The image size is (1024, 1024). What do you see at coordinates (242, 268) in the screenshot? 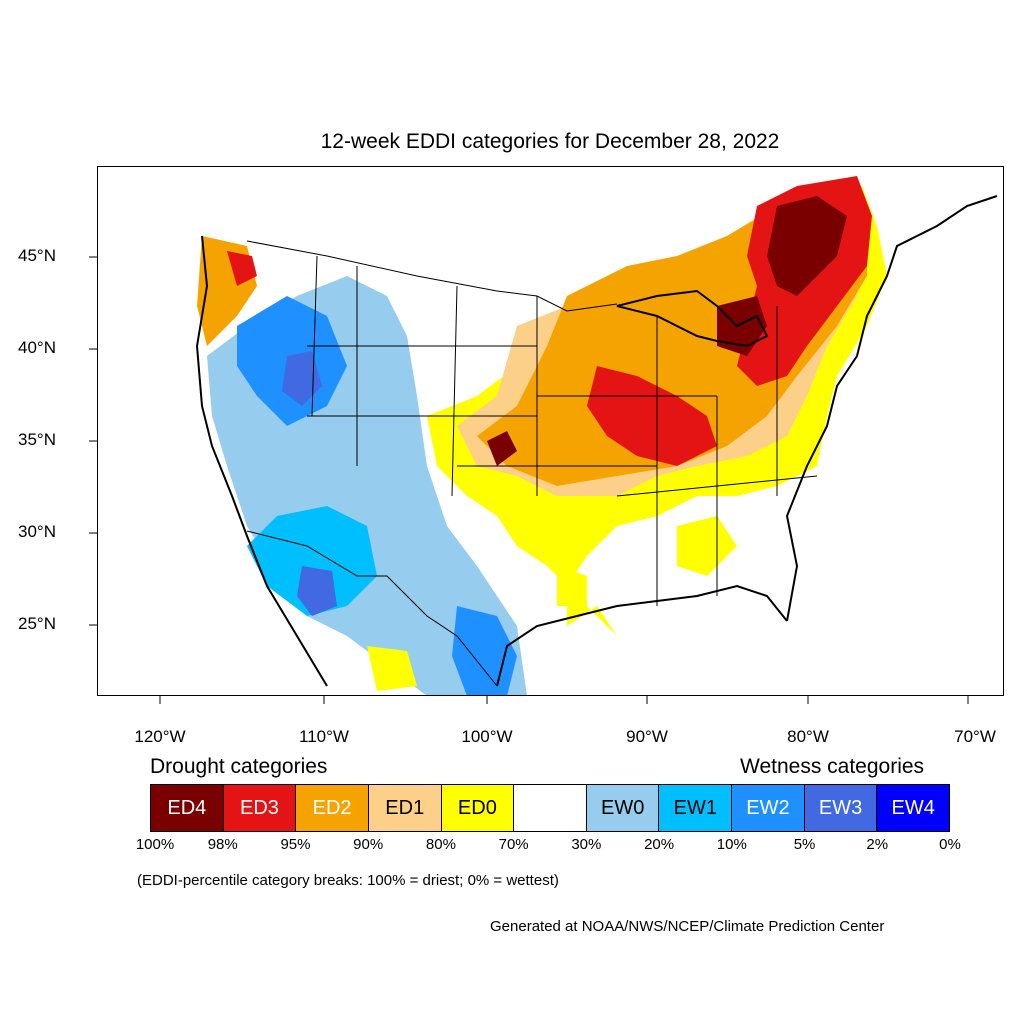
I see `nw-drought-red` at bounding box center [242, 268].